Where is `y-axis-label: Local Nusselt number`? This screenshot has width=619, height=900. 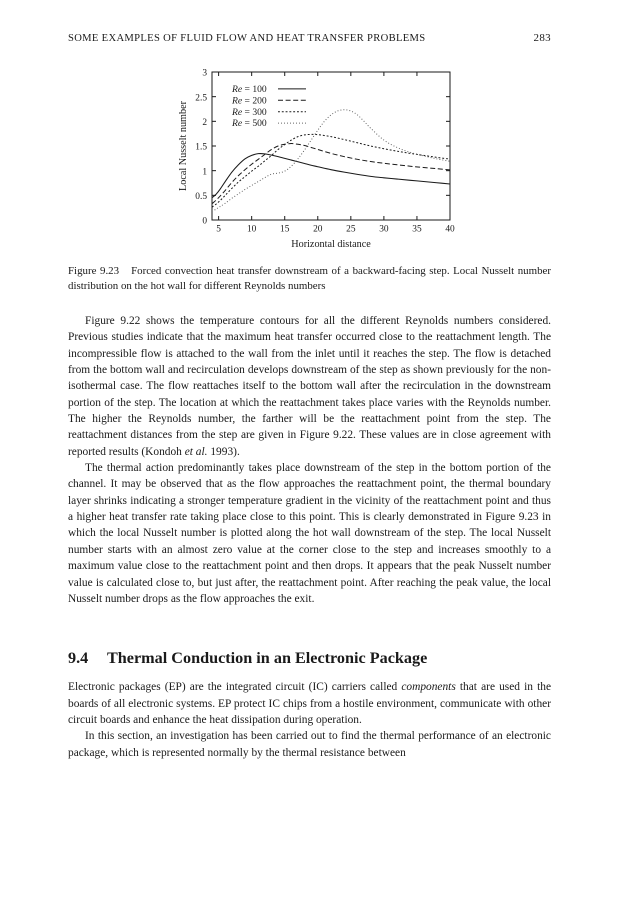 y-axis-label: Local Nusselt number is located at coordinates (183, 145).